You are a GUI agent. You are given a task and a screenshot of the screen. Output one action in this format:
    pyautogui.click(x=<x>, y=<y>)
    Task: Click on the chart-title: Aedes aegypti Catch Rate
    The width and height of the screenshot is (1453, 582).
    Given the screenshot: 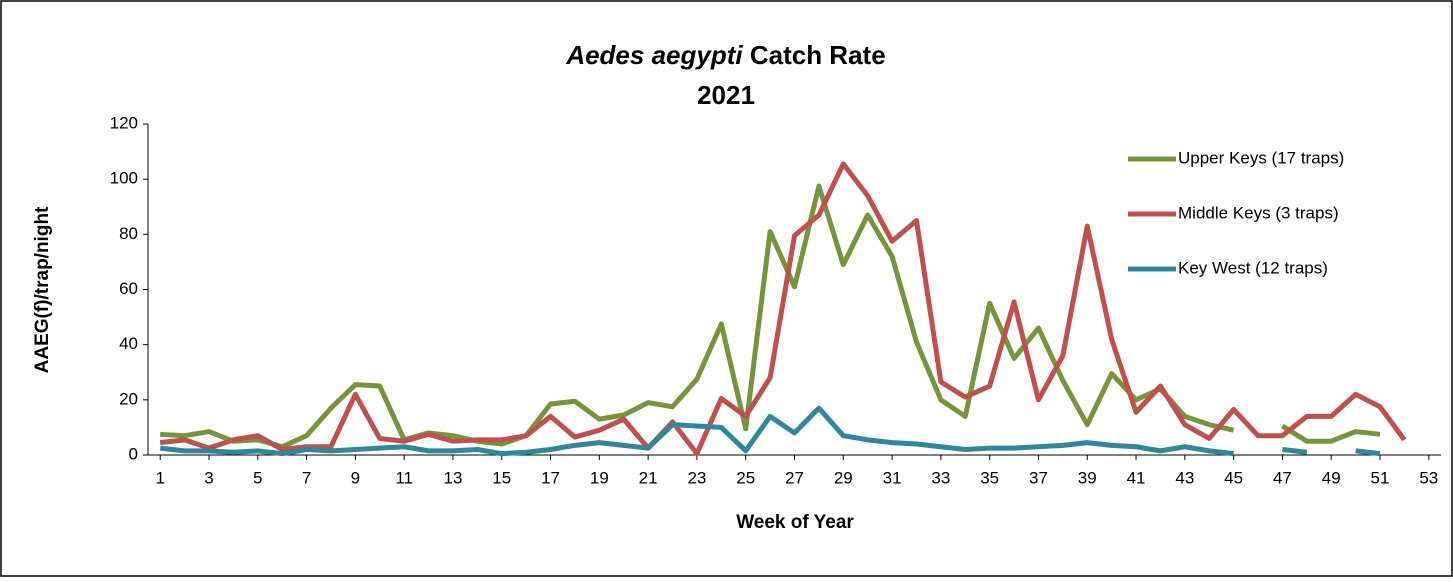 What is the action you would take?
    pyautogui.click(x=725, y=55)
    